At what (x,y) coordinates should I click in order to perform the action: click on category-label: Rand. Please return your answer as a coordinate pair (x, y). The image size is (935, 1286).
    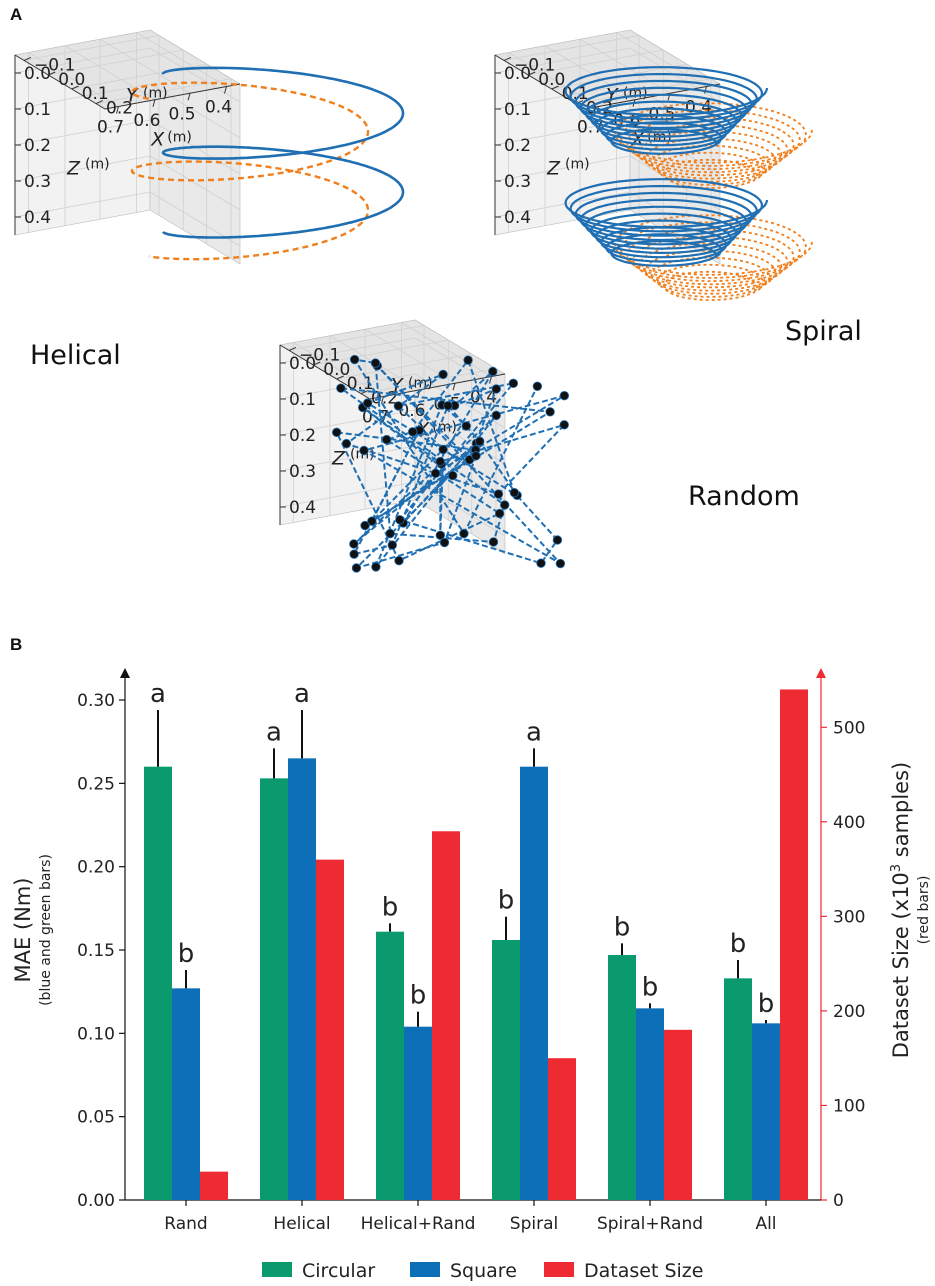
    Looking at the image, I should click on (185, 1224).